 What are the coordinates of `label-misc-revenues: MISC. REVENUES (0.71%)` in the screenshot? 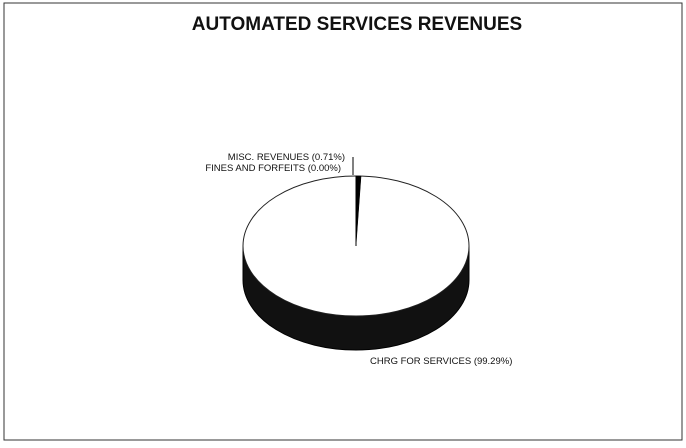 It's located at (286, 157).